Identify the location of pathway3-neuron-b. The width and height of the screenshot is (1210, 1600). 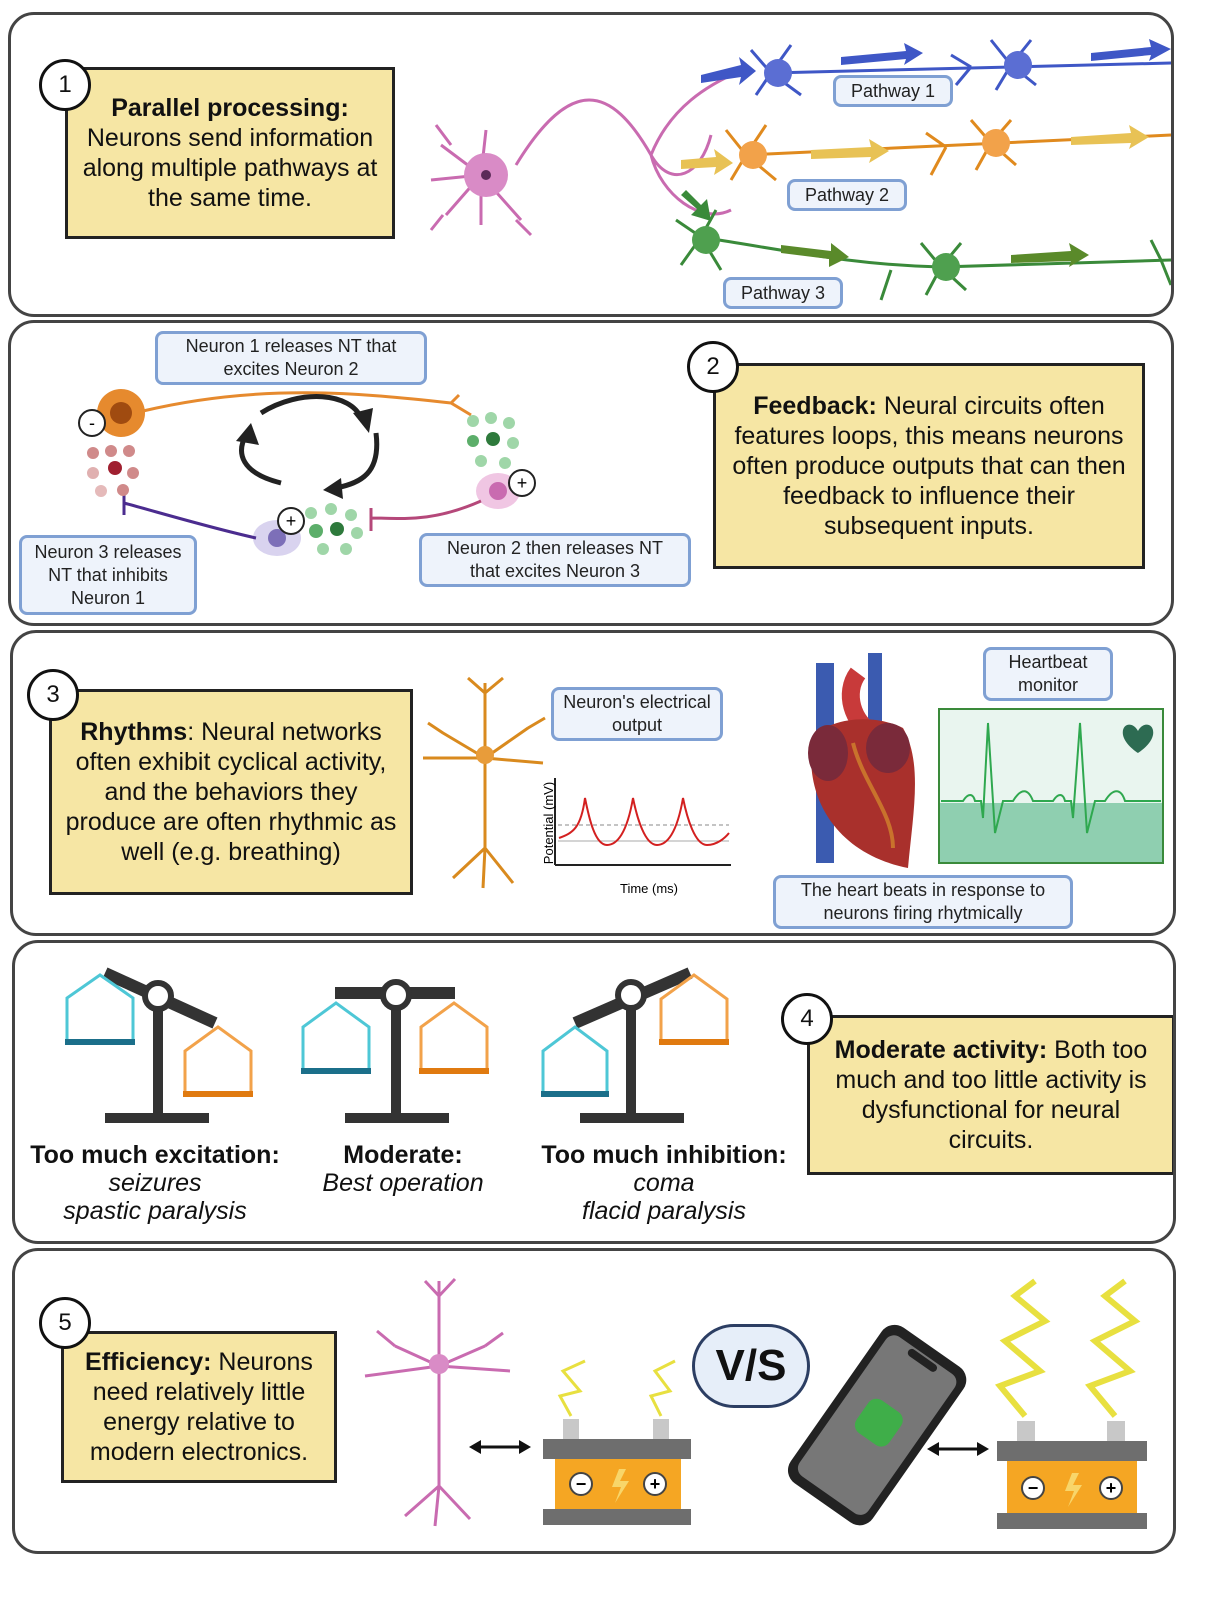
(946, 267).